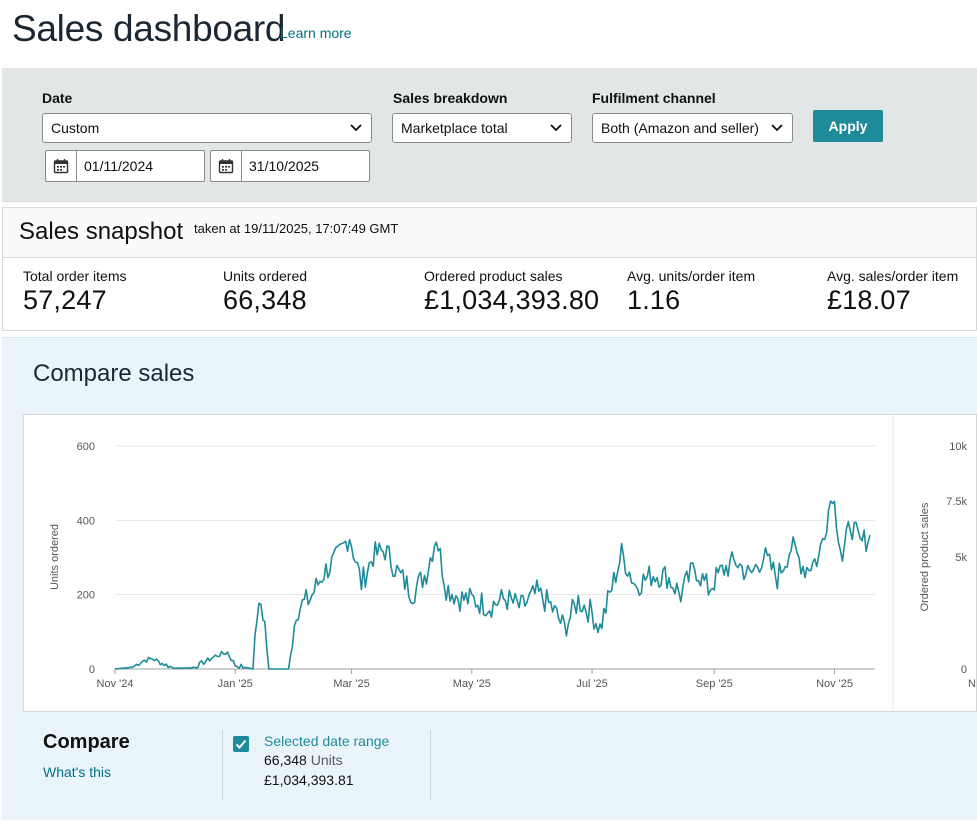 The height and width of the screenshot is (827, 977). Describe the element at coordinates (848, 126) in the screenshot. I see `apply-button: Apply` at that location.